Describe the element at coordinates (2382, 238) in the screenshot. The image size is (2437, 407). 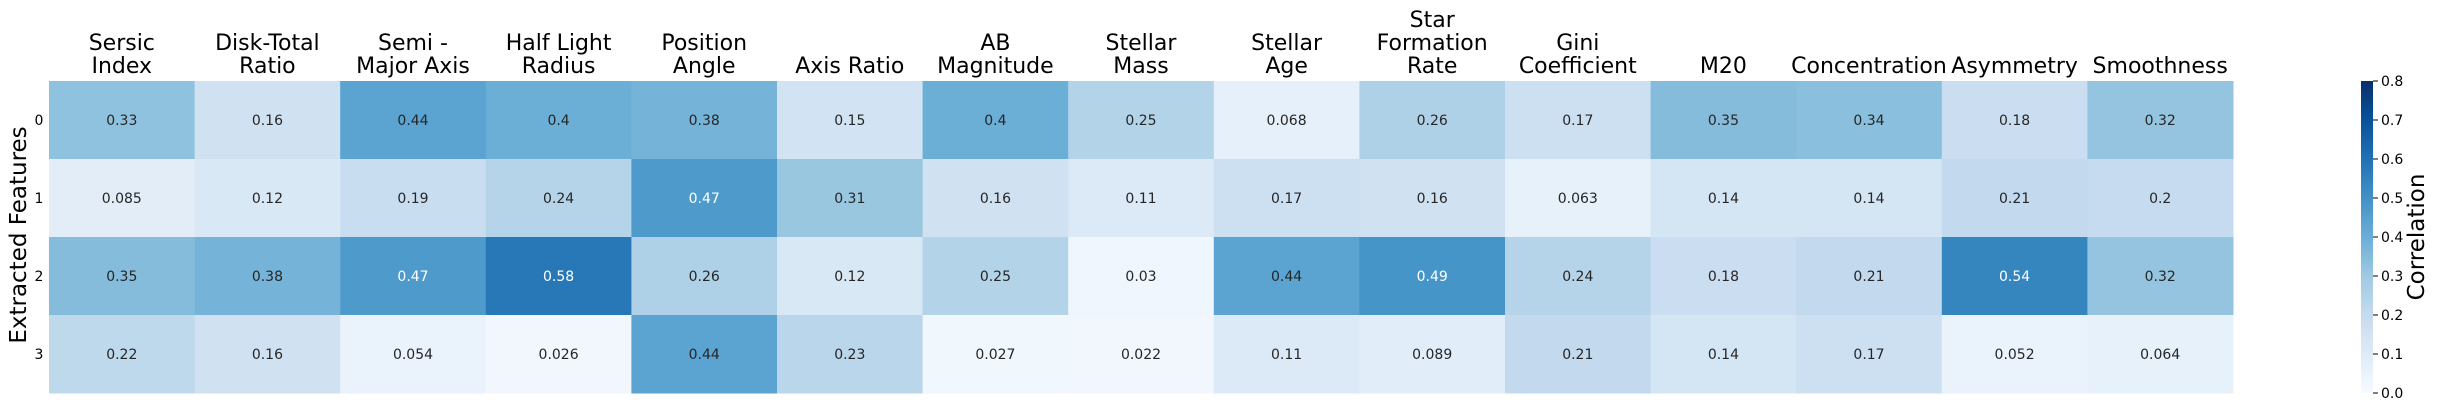
I see `colorbar: 0.0 0.1 0.2 0.3 0.4 0.5 0.6 0.7 0.8` at that location.